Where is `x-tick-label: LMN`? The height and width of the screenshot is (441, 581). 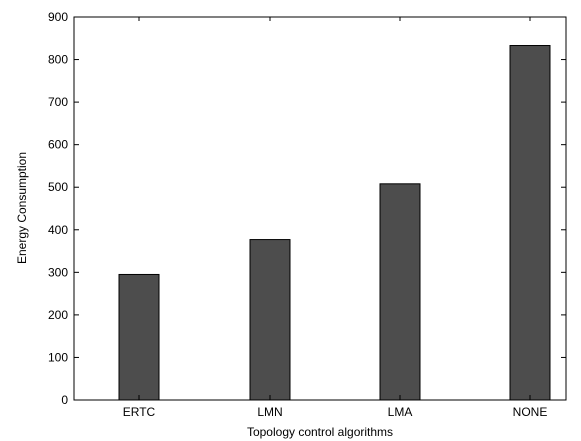 x-tick-label: LMN is located at coordinates (269, 412).